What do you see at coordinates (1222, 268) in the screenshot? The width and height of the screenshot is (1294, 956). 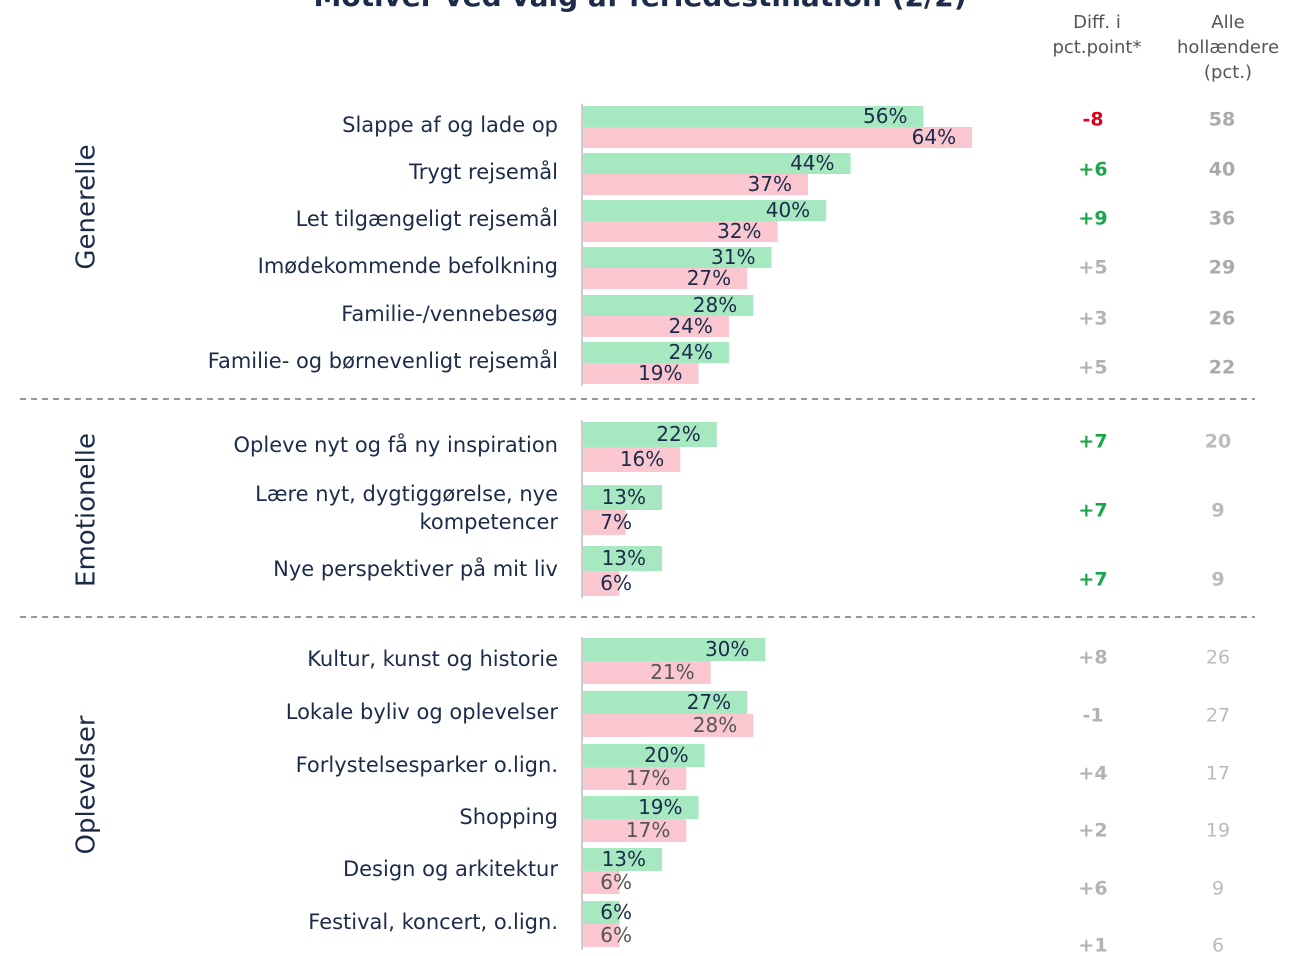 I see `all-value: 29` at bounding box center [1222, 268].